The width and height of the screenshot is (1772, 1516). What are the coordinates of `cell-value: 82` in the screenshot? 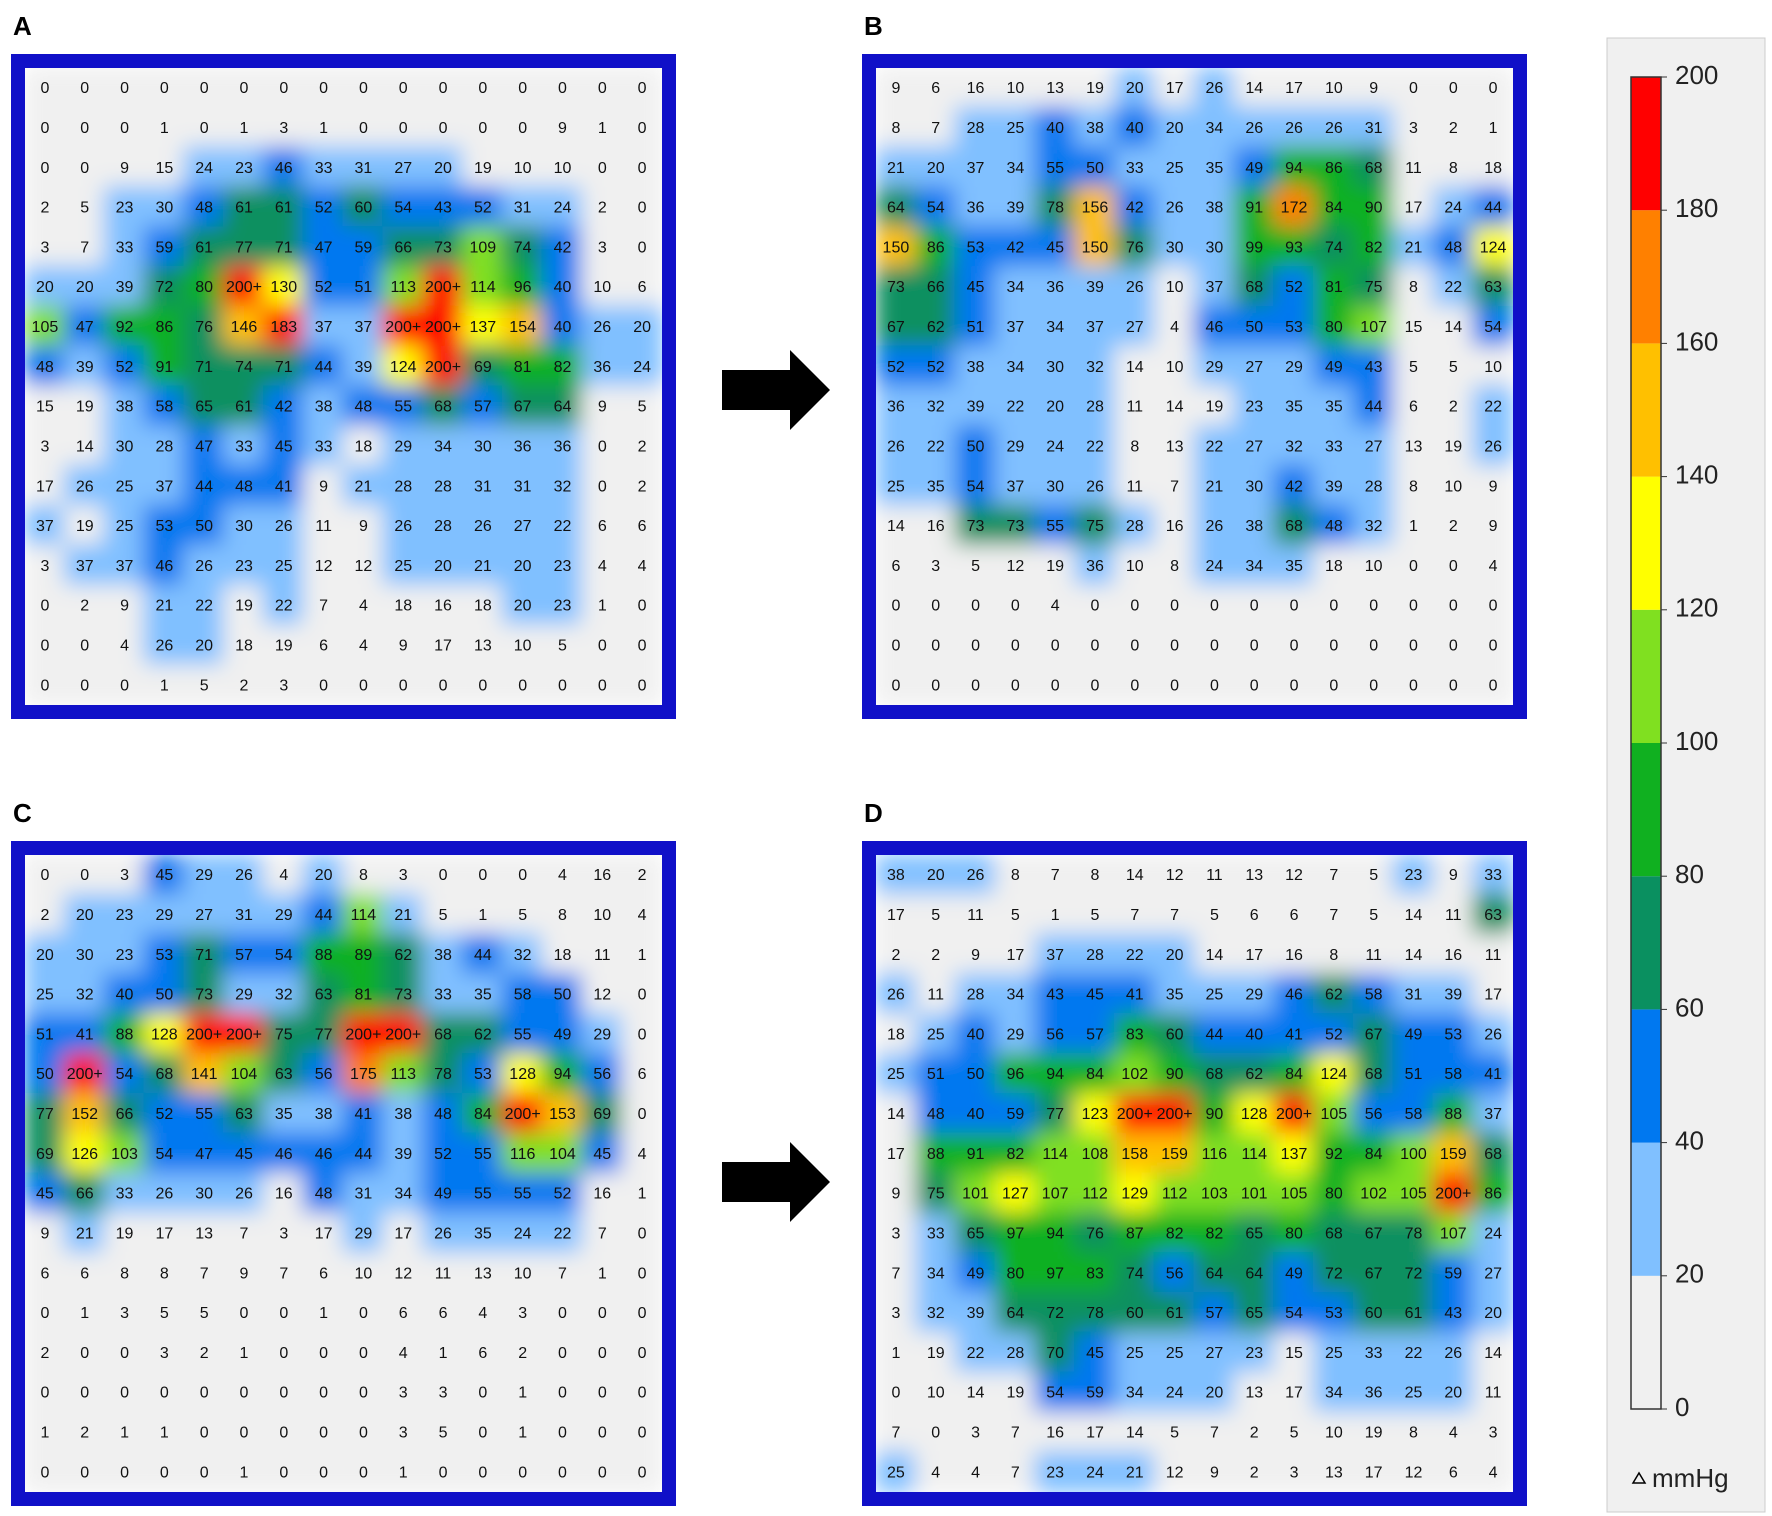 It's located at (1175, 1233).